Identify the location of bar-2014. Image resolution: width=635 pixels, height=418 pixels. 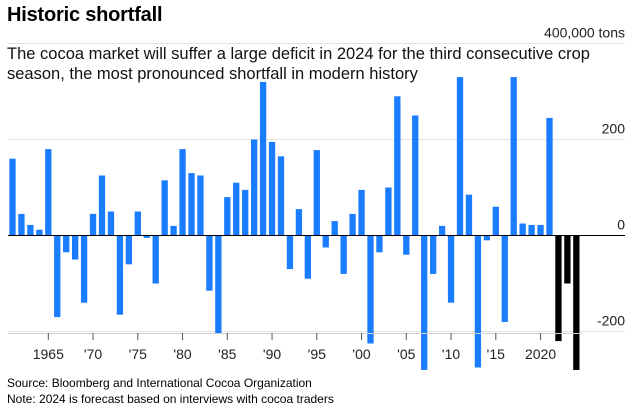
(486, 238).